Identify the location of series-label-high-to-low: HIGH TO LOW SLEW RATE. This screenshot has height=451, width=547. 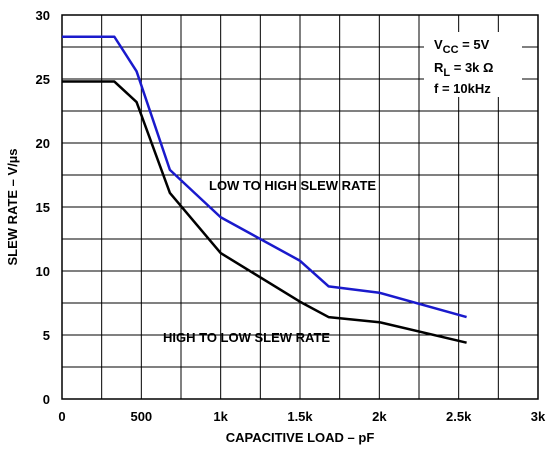
(246, 337).